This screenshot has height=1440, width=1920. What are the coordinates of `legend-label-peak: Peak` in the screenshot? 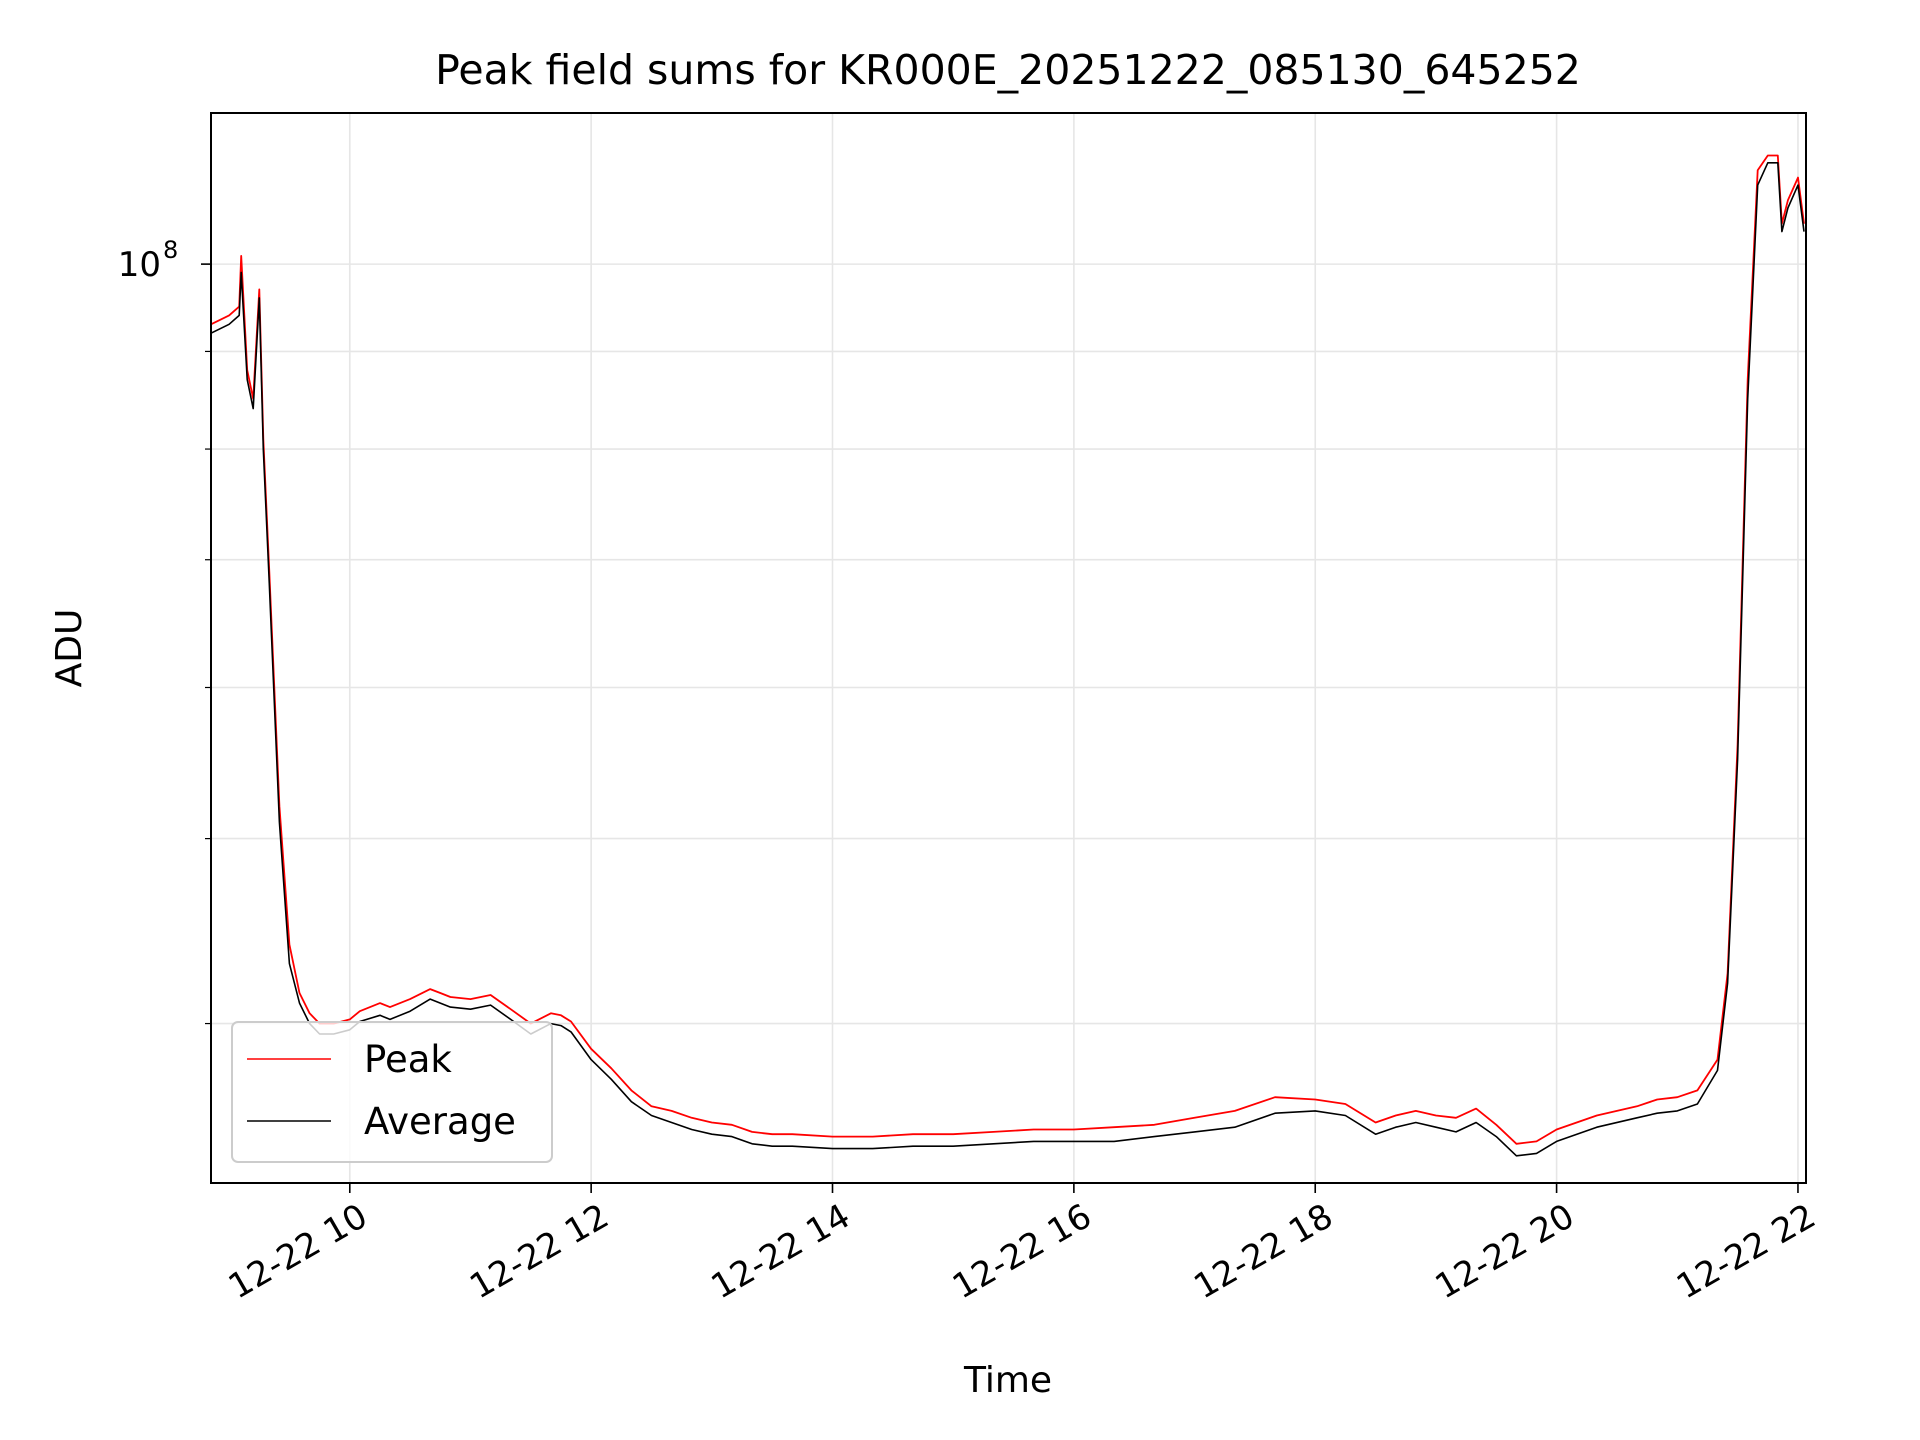 It's located at (408, 1059).